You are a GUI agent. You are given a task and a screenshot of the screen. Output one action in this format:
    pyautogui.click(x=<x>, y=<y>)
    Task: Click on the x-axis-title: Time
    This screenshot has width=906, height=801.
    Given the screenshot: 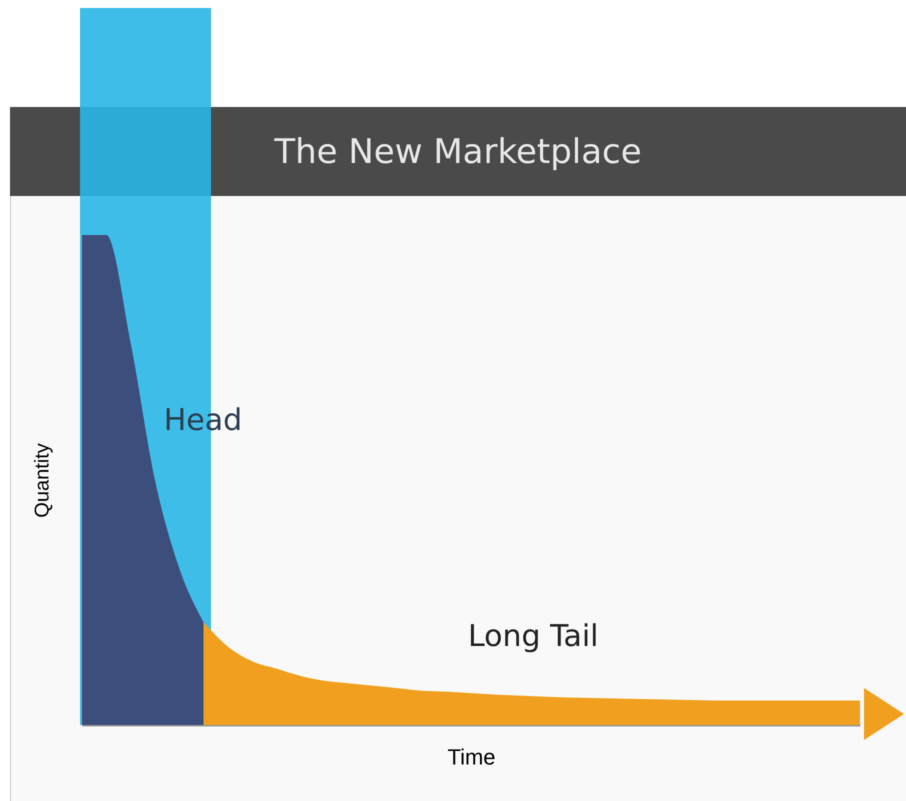 What is the action you would take?
    pyautogui.click(x=471, y=757)
    